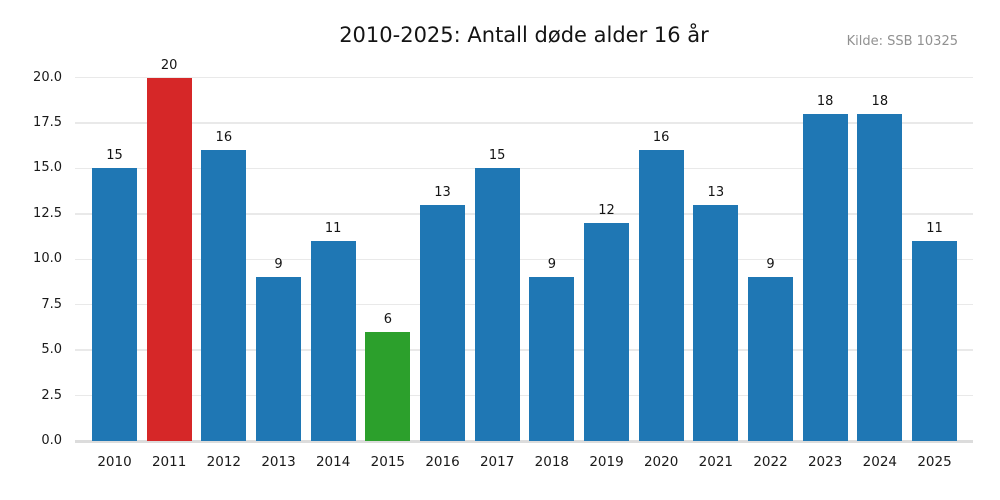  I want to click on bar-2014, so click(333, 341).